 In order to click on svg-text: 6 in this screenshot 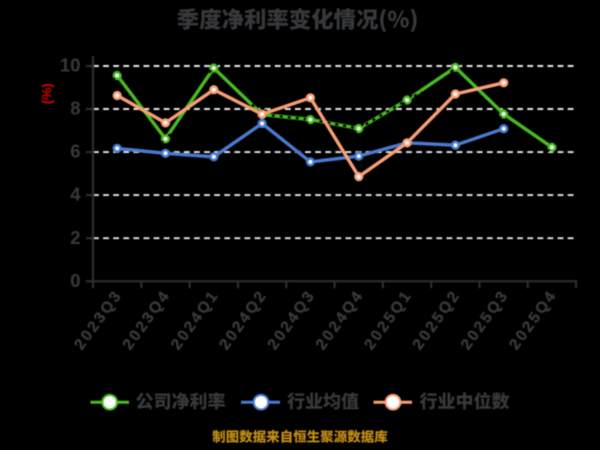, I will do `click(75, 151)`.